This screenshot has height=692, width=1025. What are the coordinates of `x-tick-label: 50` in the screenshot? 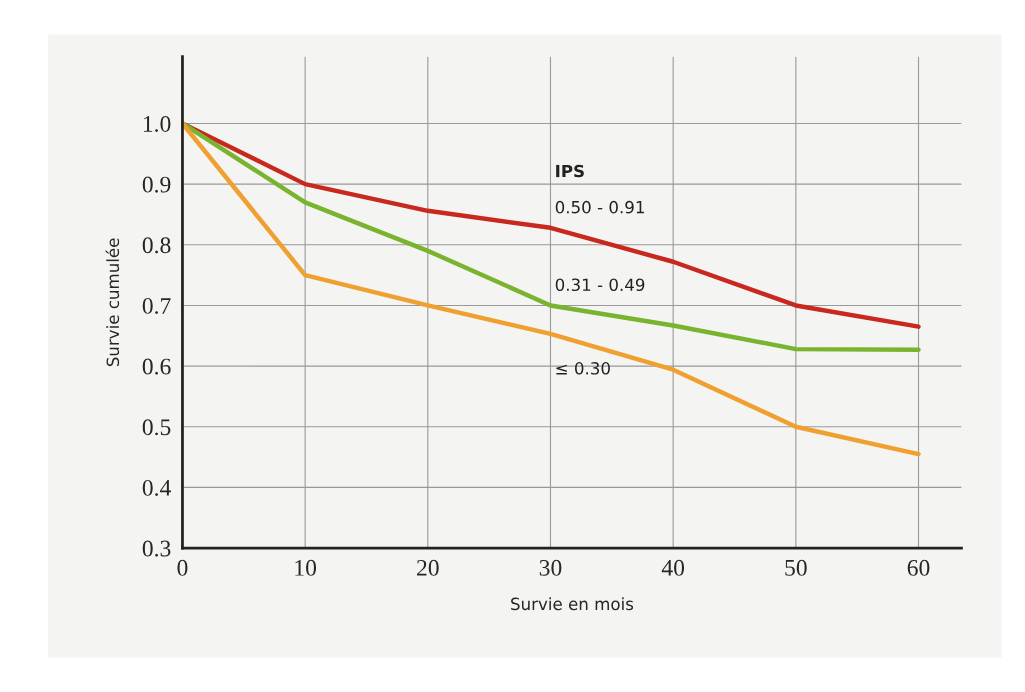 It's located at (796, 567).